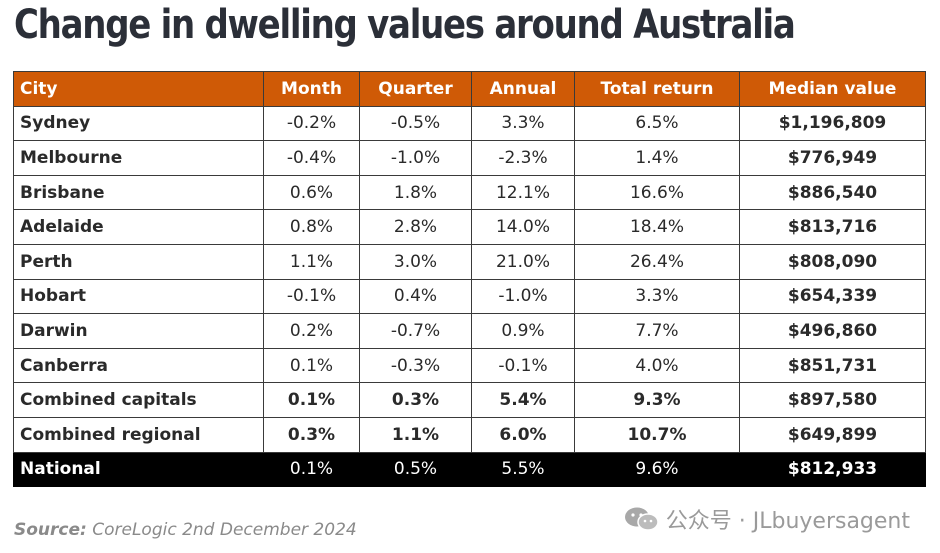  I want to click on column-header-annual: Annual, so click(523, 89).